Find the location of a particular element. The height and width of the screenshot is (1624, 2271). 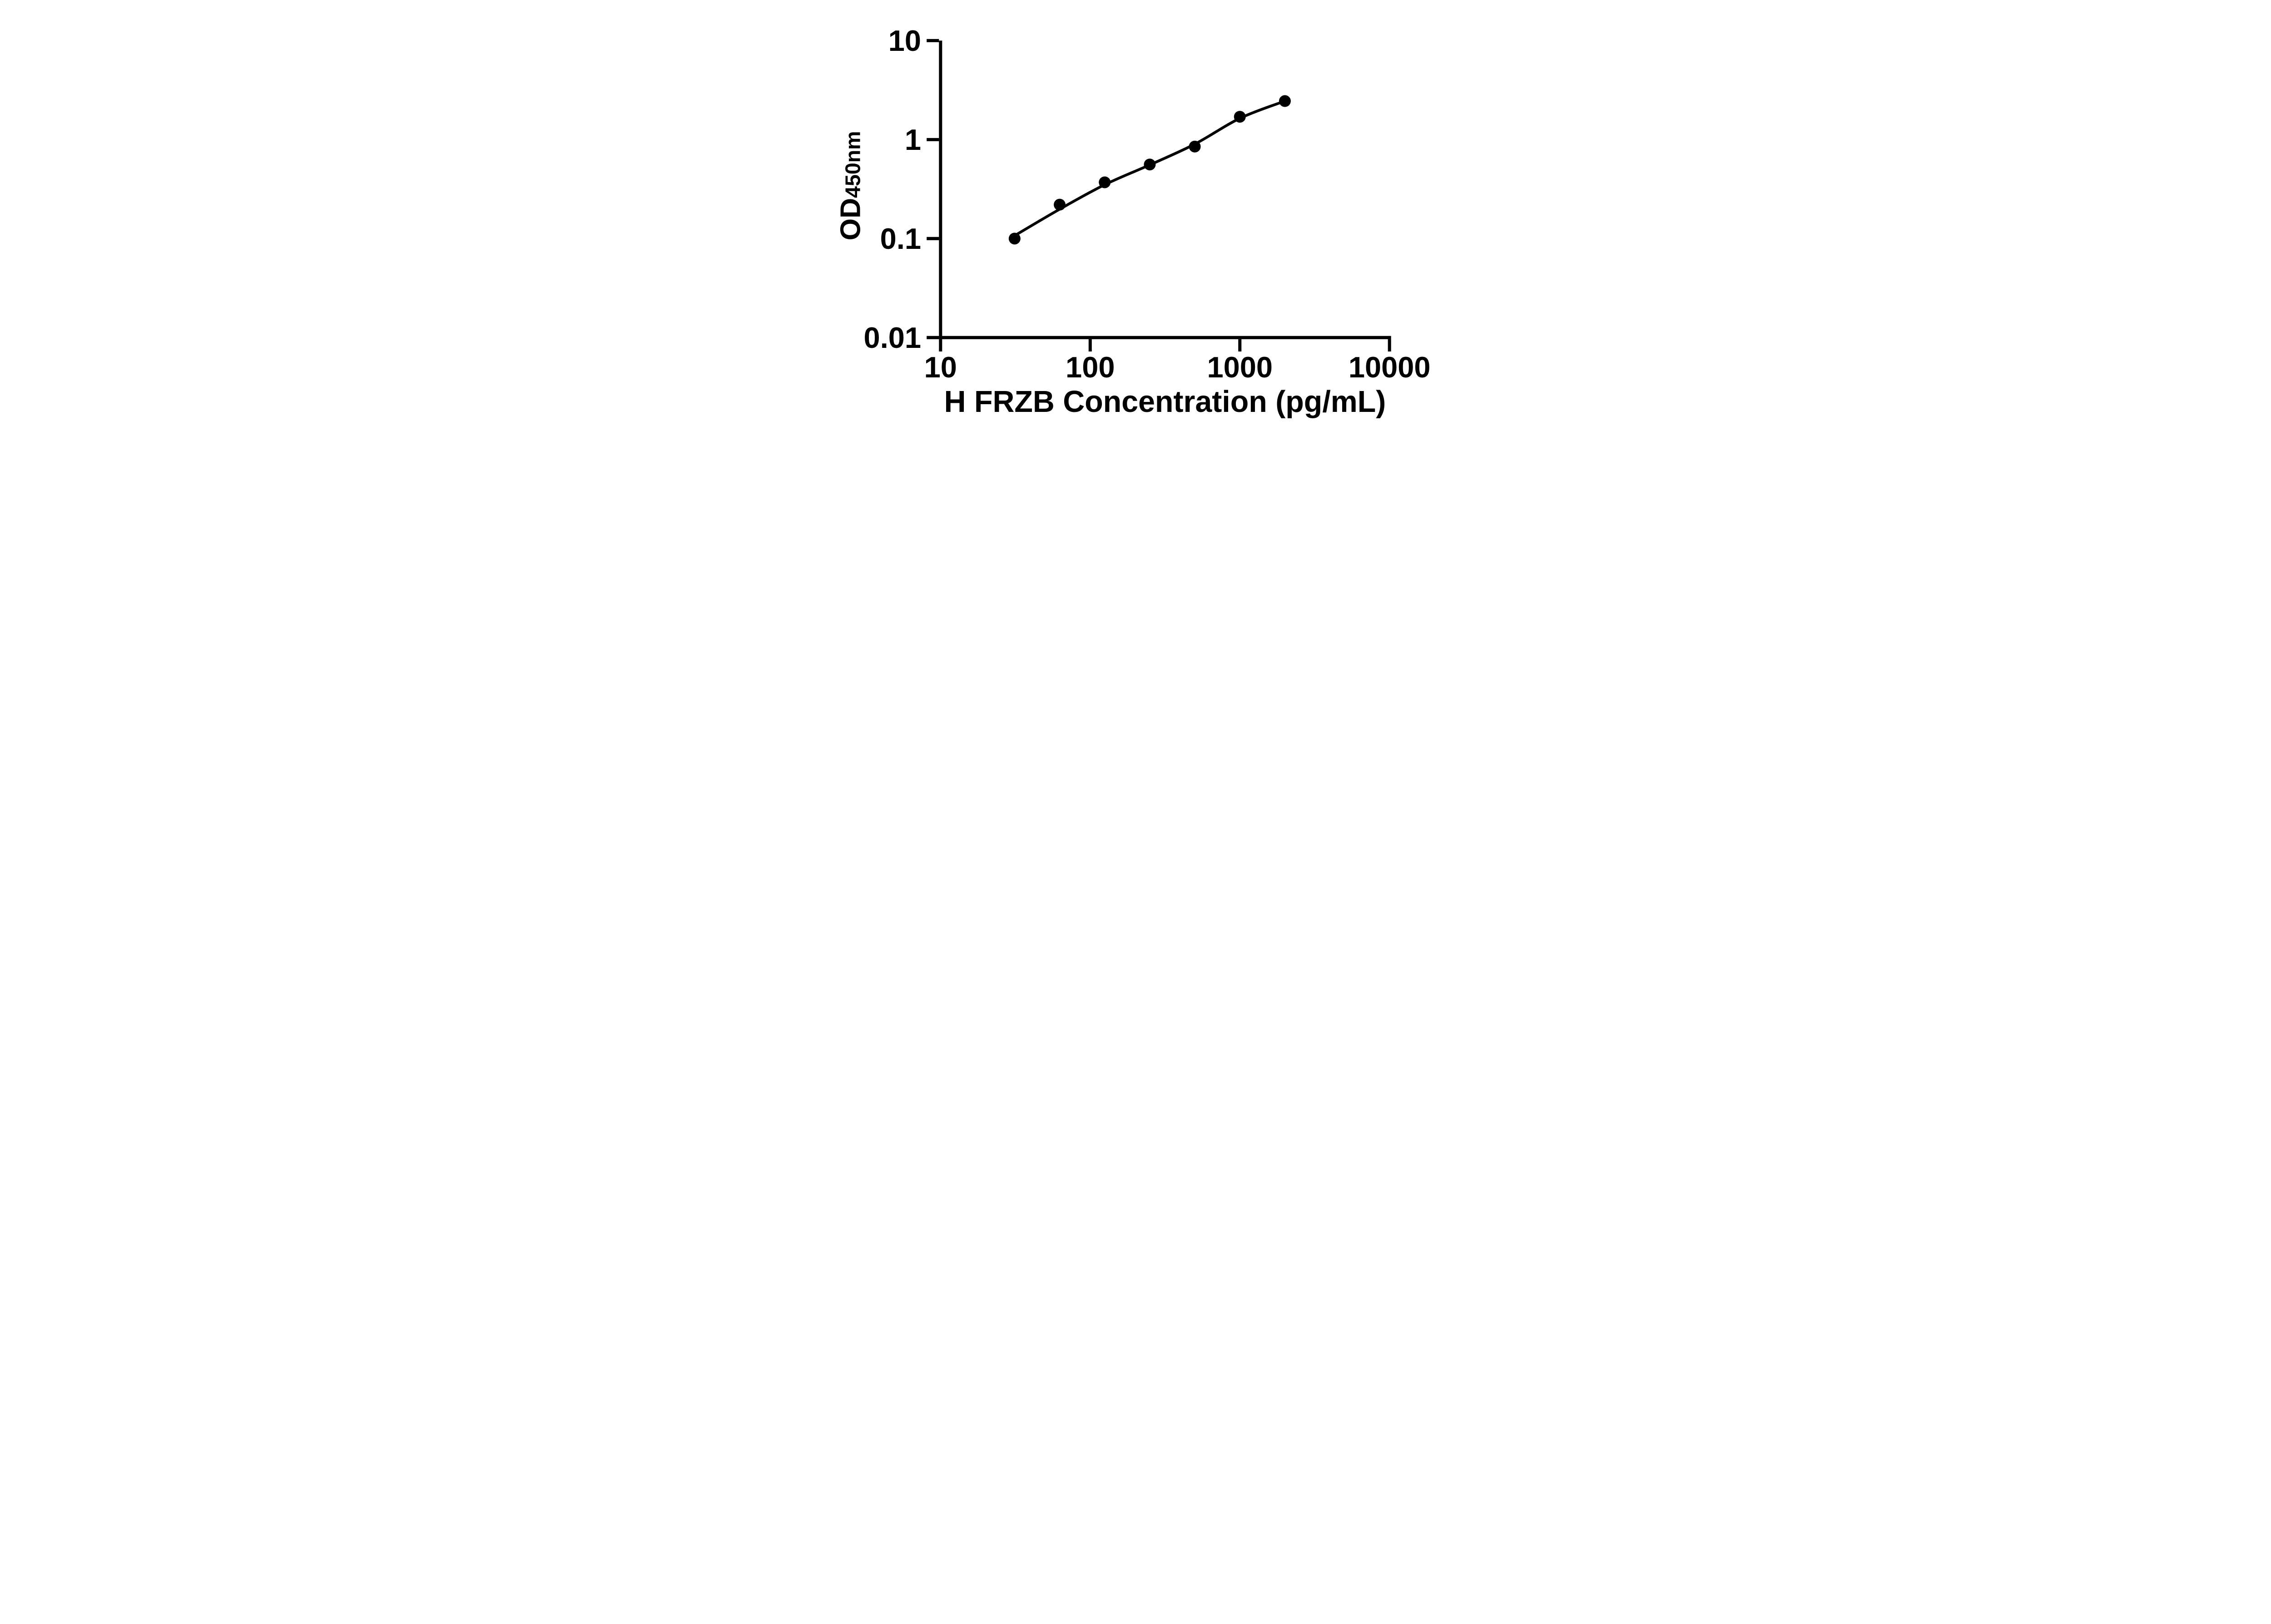

x-tick-label-1000: 1000 is located at coordinates (1240, 367).